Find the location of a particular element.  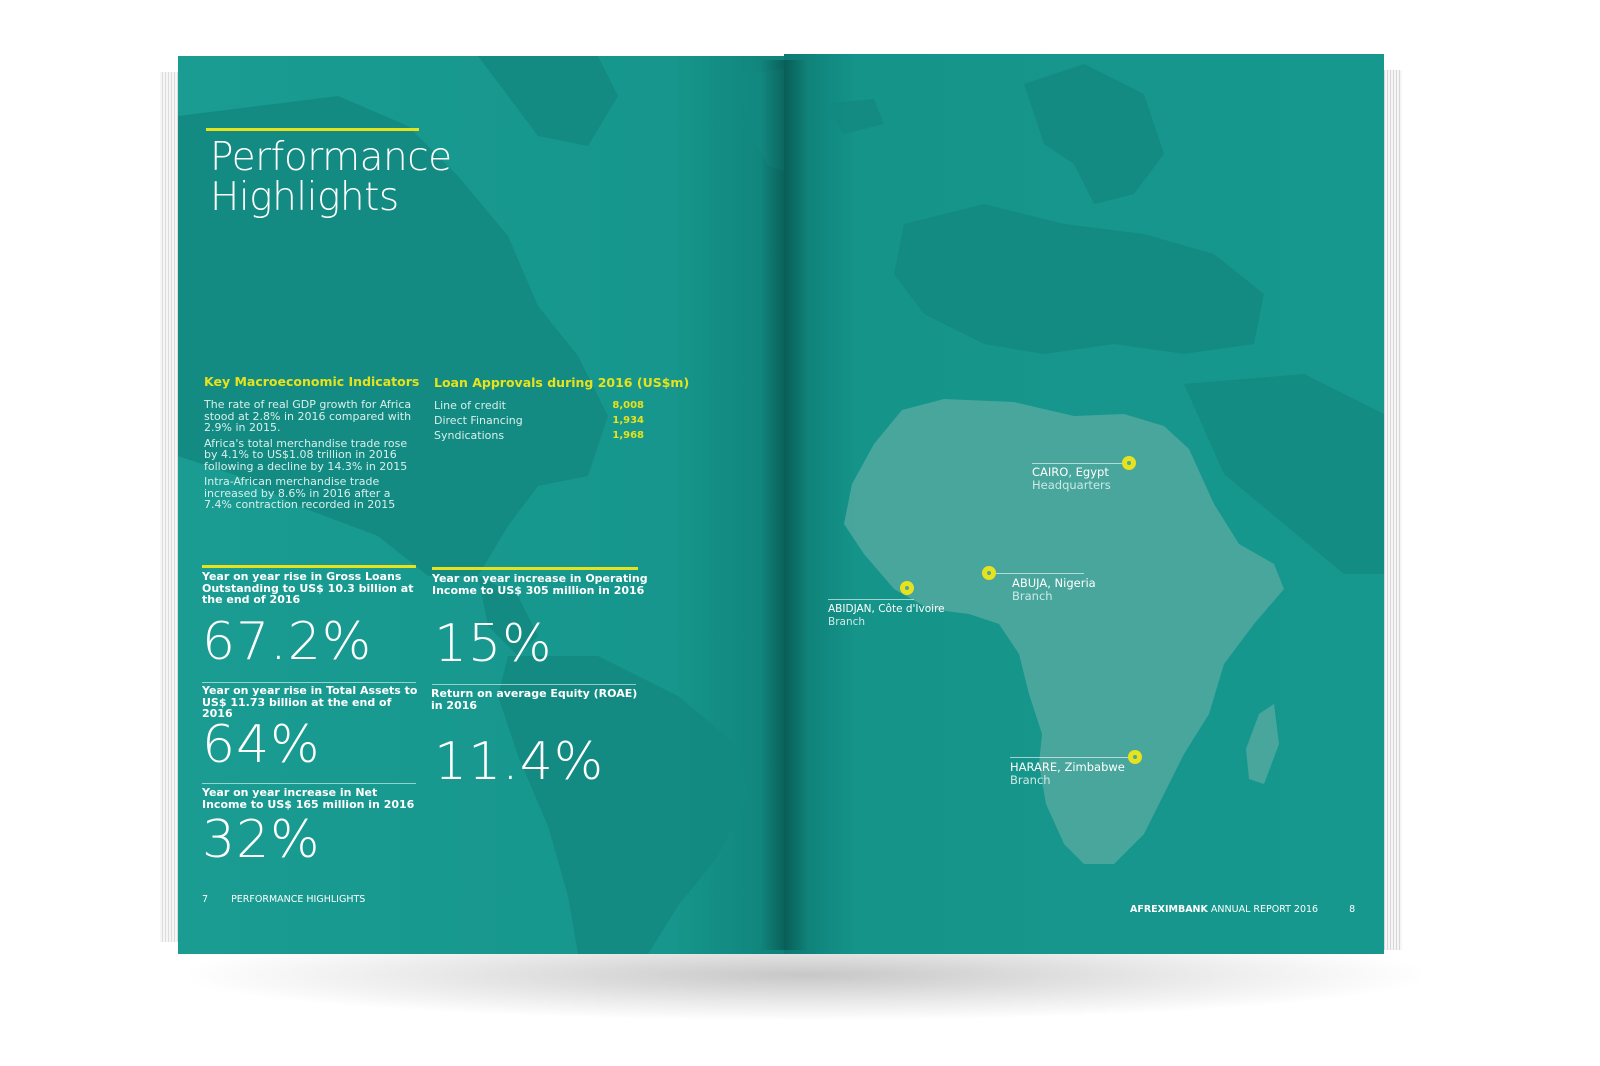

stat-value-operating-income: 15% is located at coordinates (493, 644).